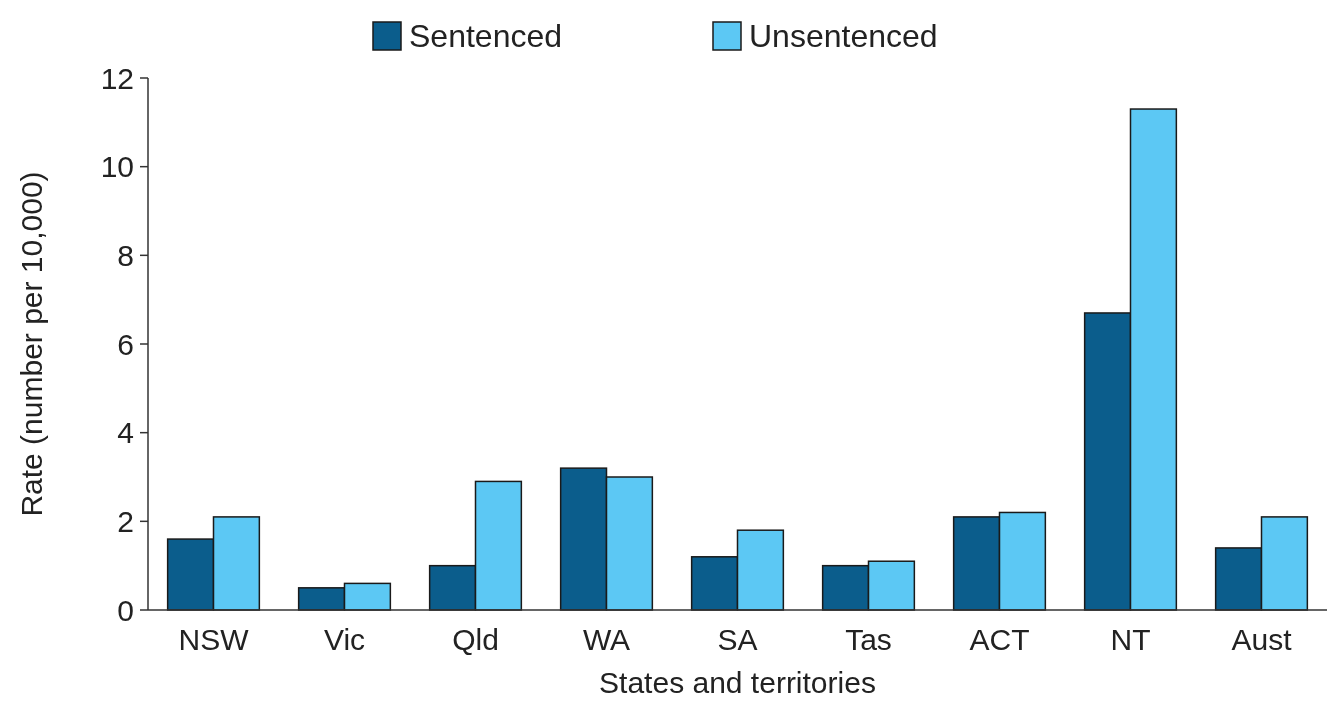 The height and width of the screenshot is (713, 1343). Describe the element at coordinates (1262, 639) in the screenshot. I see `x-tick-label: Aust` at that location.